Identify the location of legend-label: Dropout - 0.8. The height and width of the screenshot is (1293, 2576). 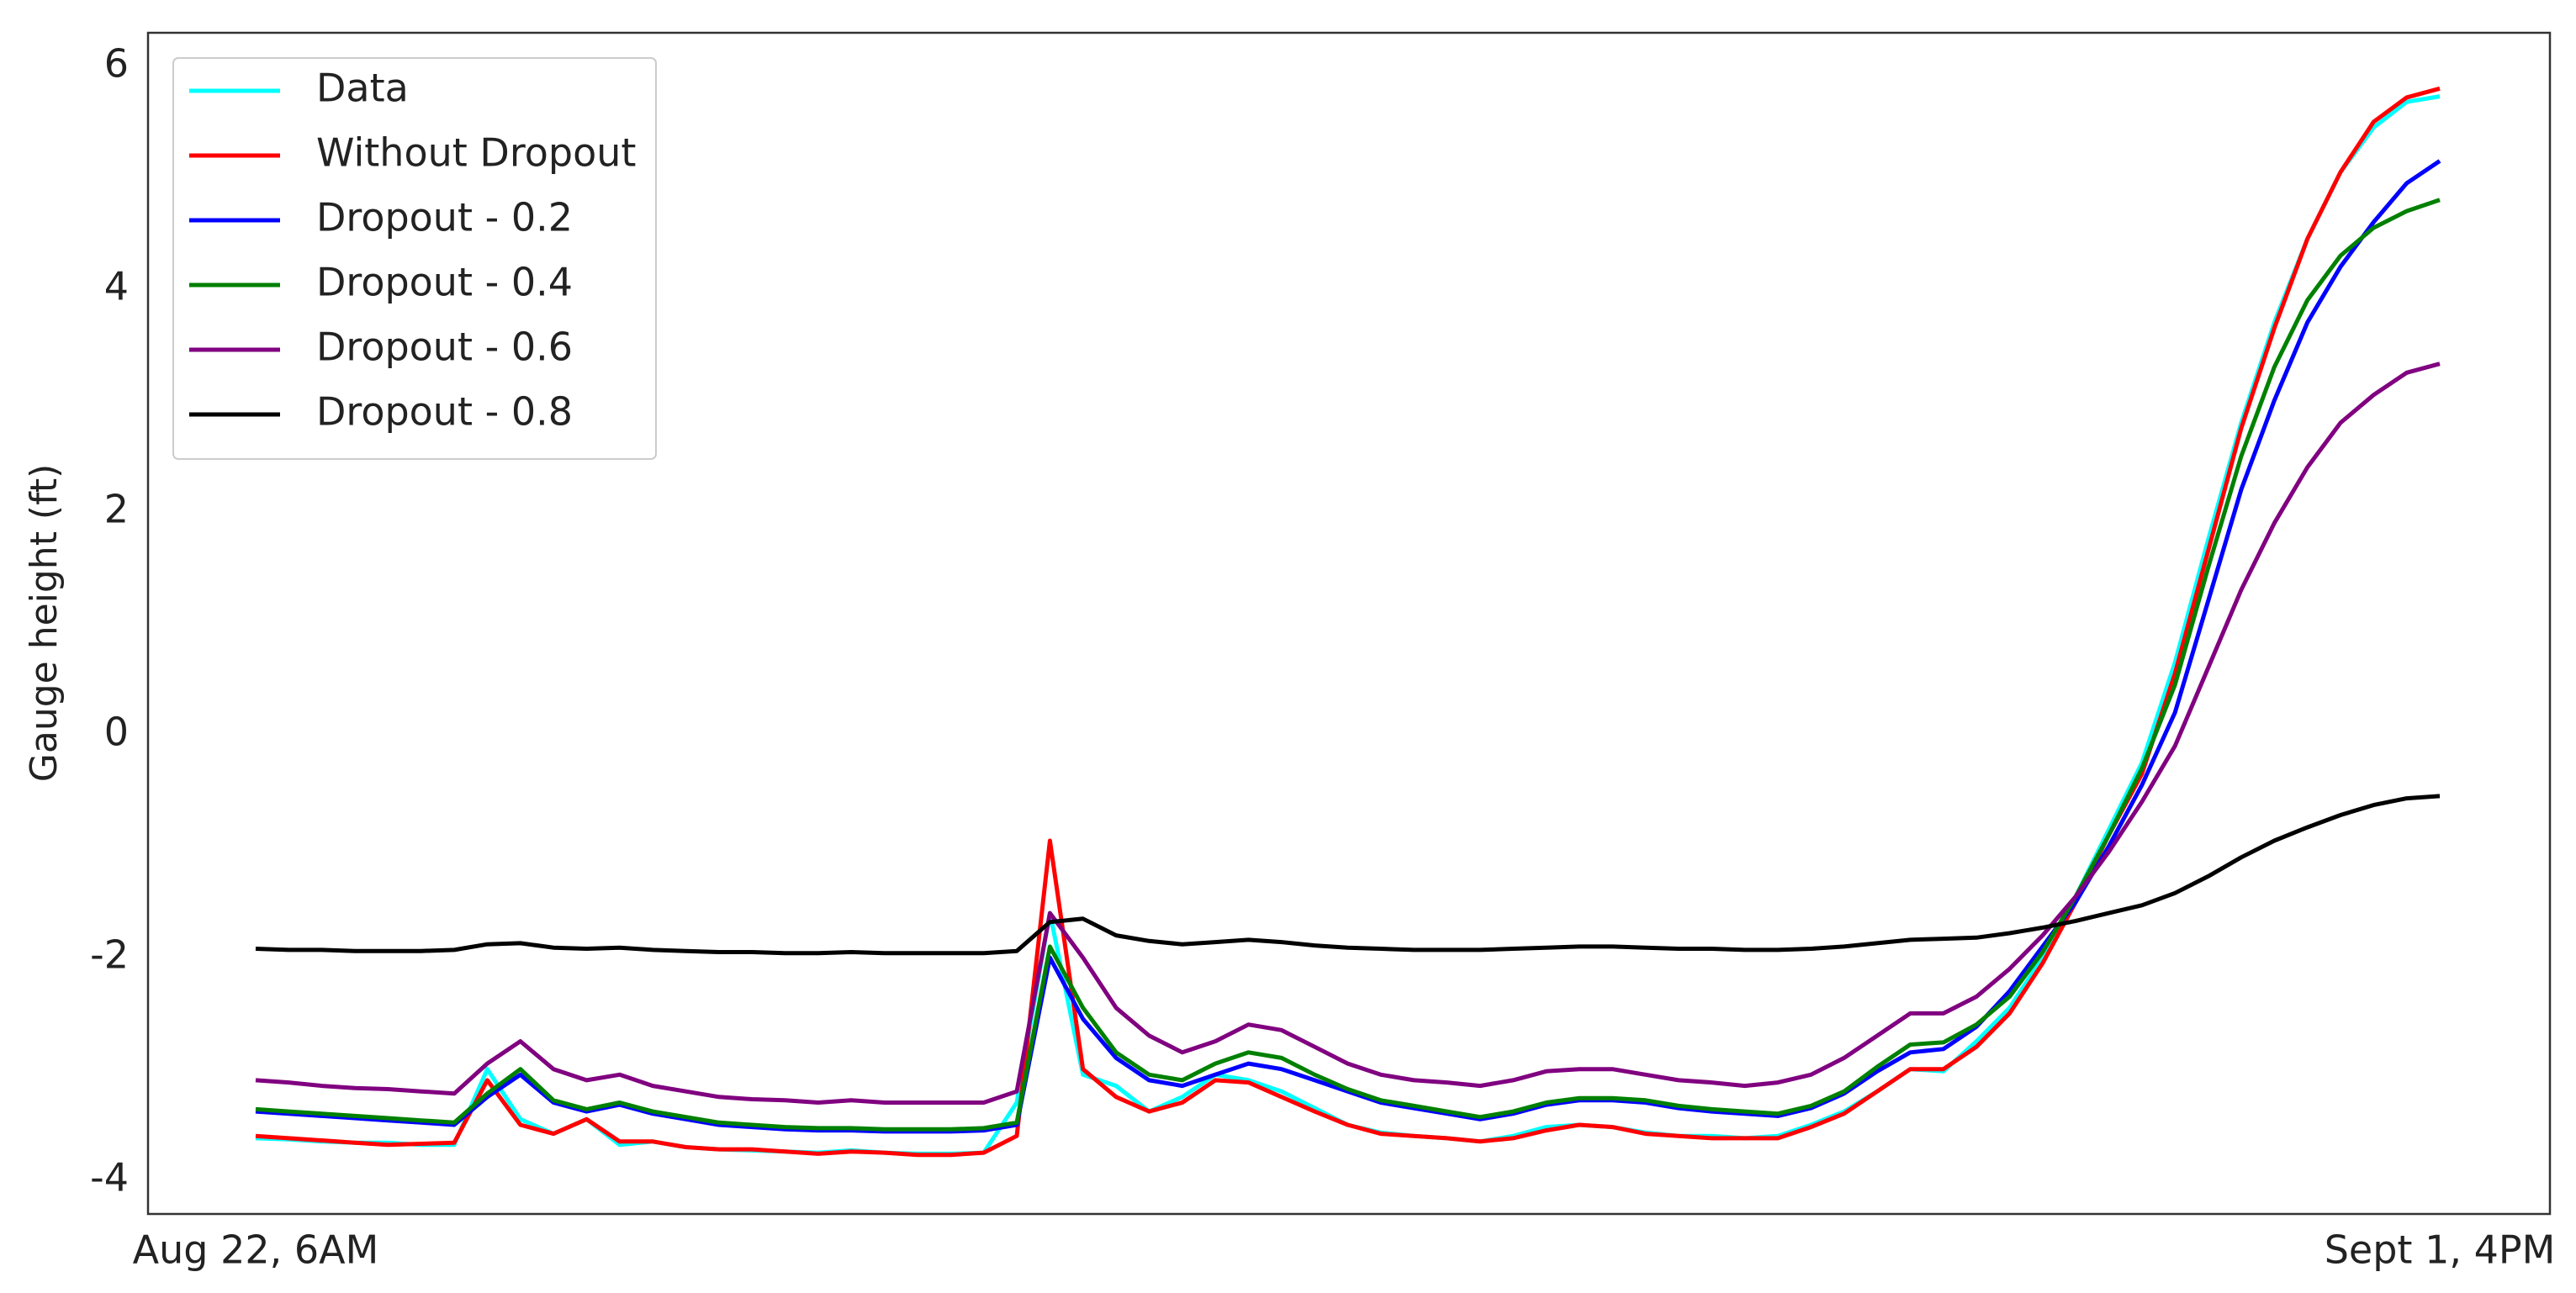
(444, 412).